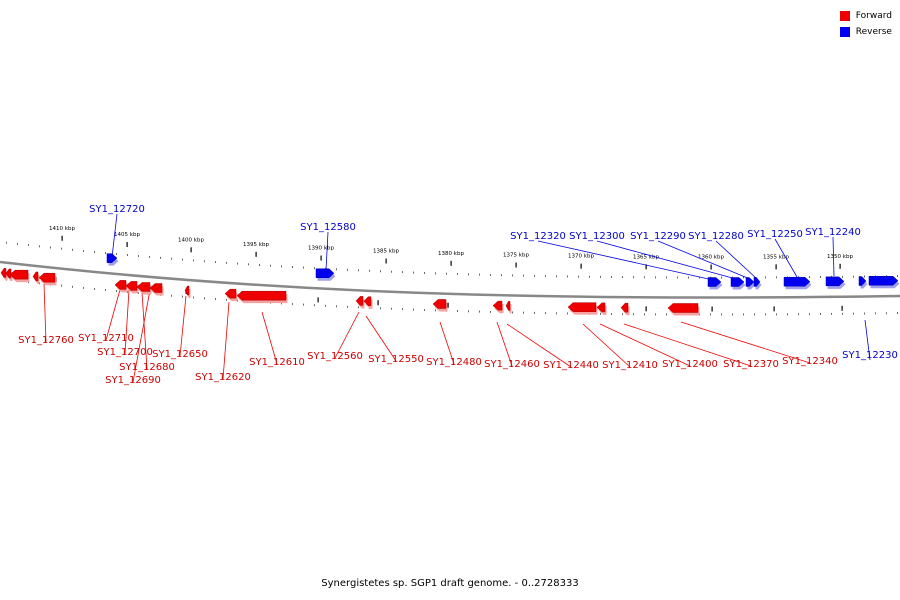 The height and width of the screenshot is (600, 900). Describe the element at coordinates (277, 362) in the screenshot. I see `forward-gene-label: SY1_12610` at that location.